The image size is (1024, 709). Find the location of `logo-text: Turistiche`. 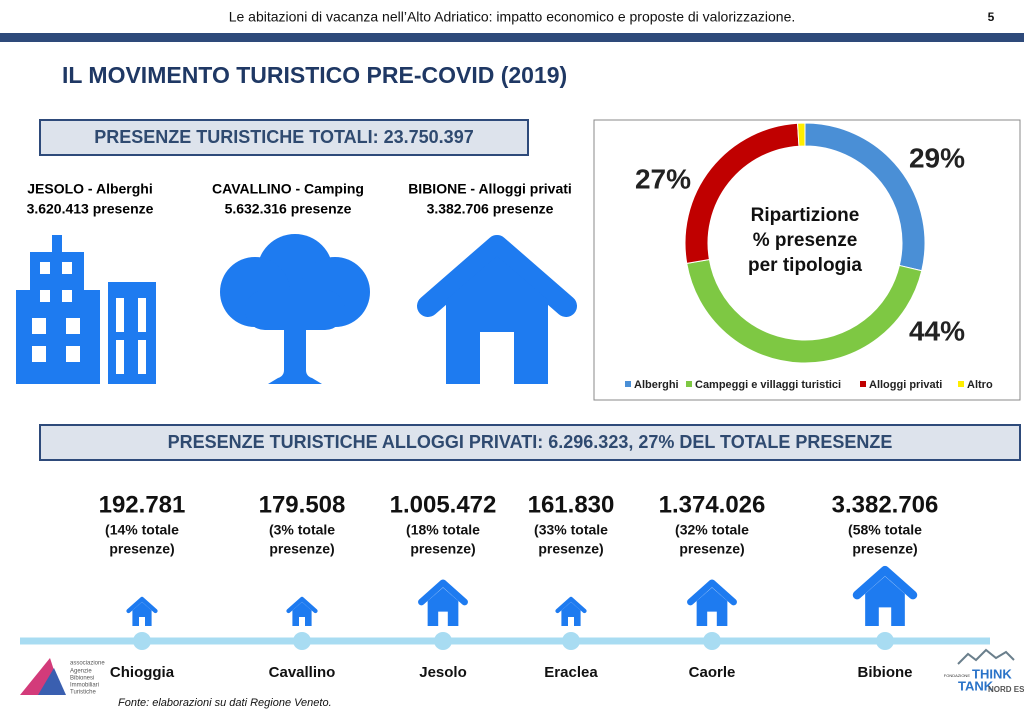

logo-text: Turistiche is located at coordinates (83, 693).